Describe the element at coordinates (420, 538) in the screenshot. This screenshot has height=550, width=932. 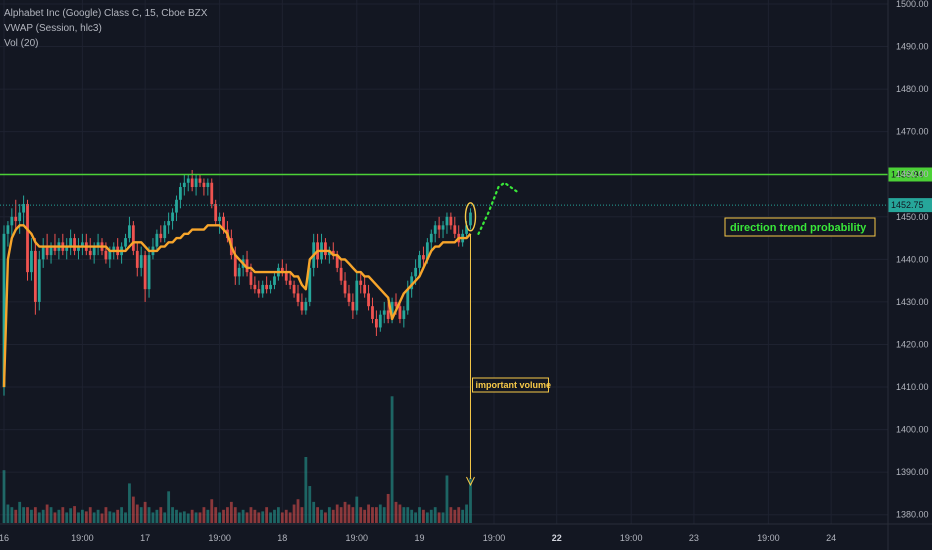
I see `time-tick-label: 19` at that location.